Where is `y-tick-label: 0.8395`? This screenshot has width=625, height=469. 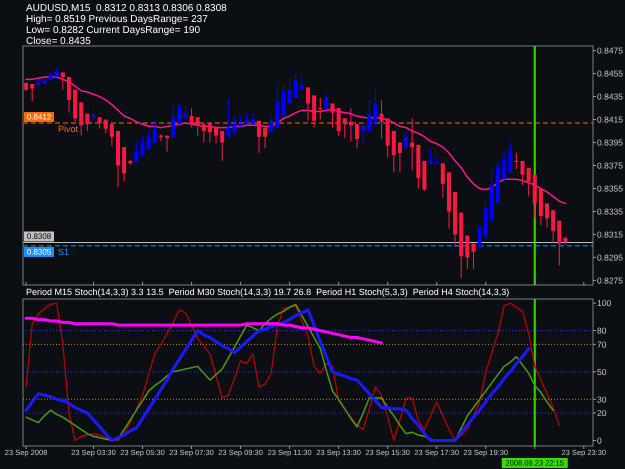 y-tick-label: 0.8395 is located at coordinates (610, 143).